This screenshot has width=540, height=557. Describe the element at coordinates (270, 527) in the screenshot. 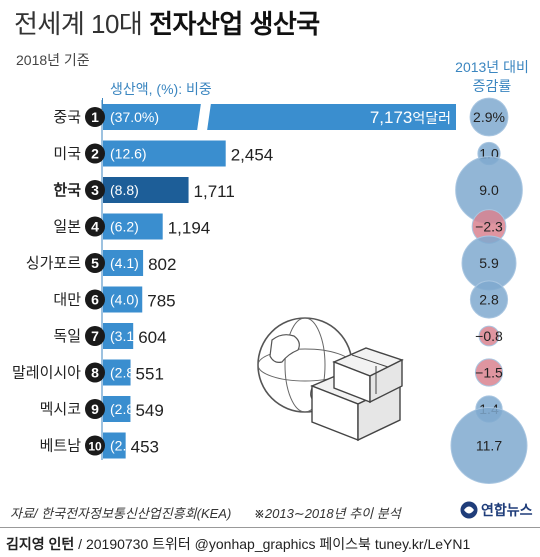

I see `footer-divider` at that location.